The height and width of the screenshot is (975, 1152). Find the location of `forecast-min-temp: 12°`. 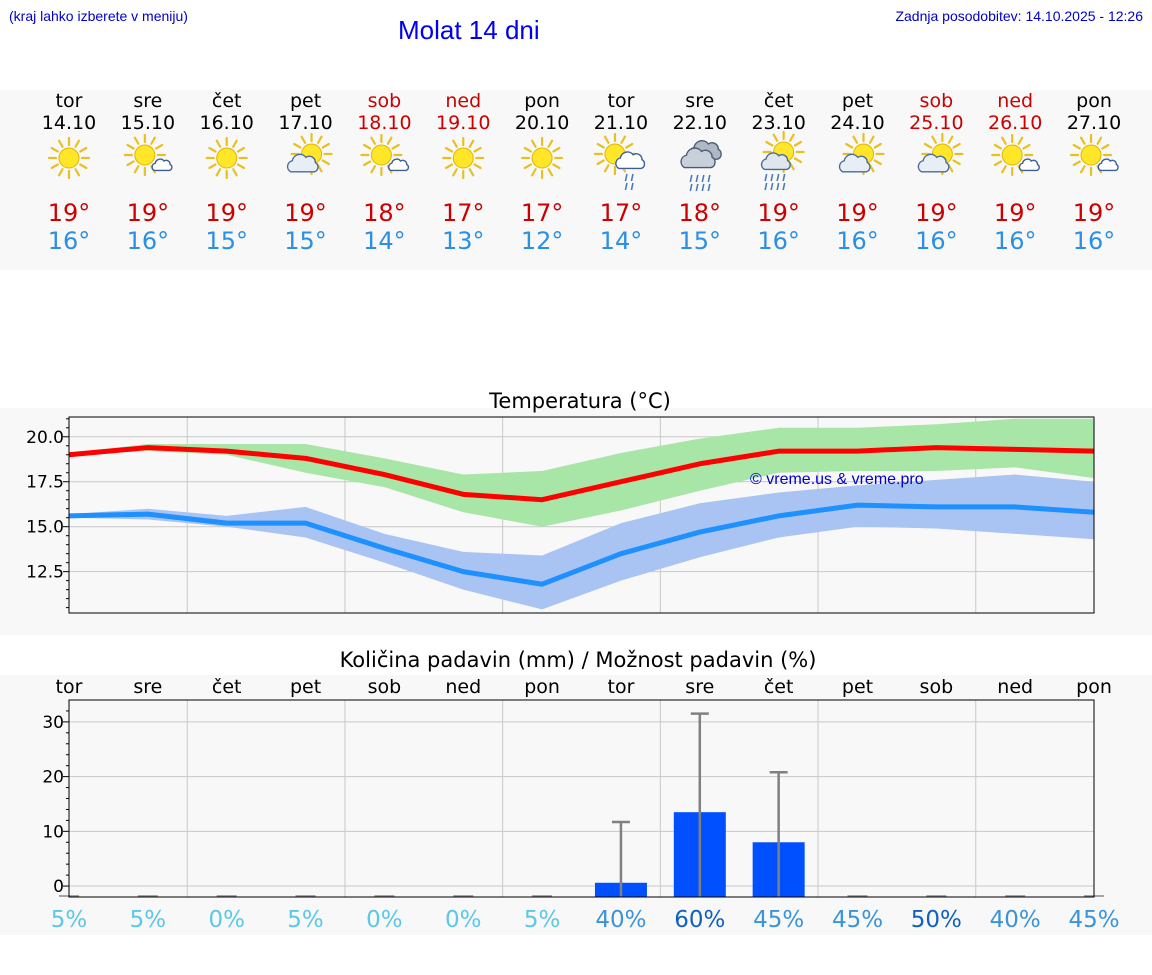

forecast-min-temp: 12° is located at coordinates (542, 241).